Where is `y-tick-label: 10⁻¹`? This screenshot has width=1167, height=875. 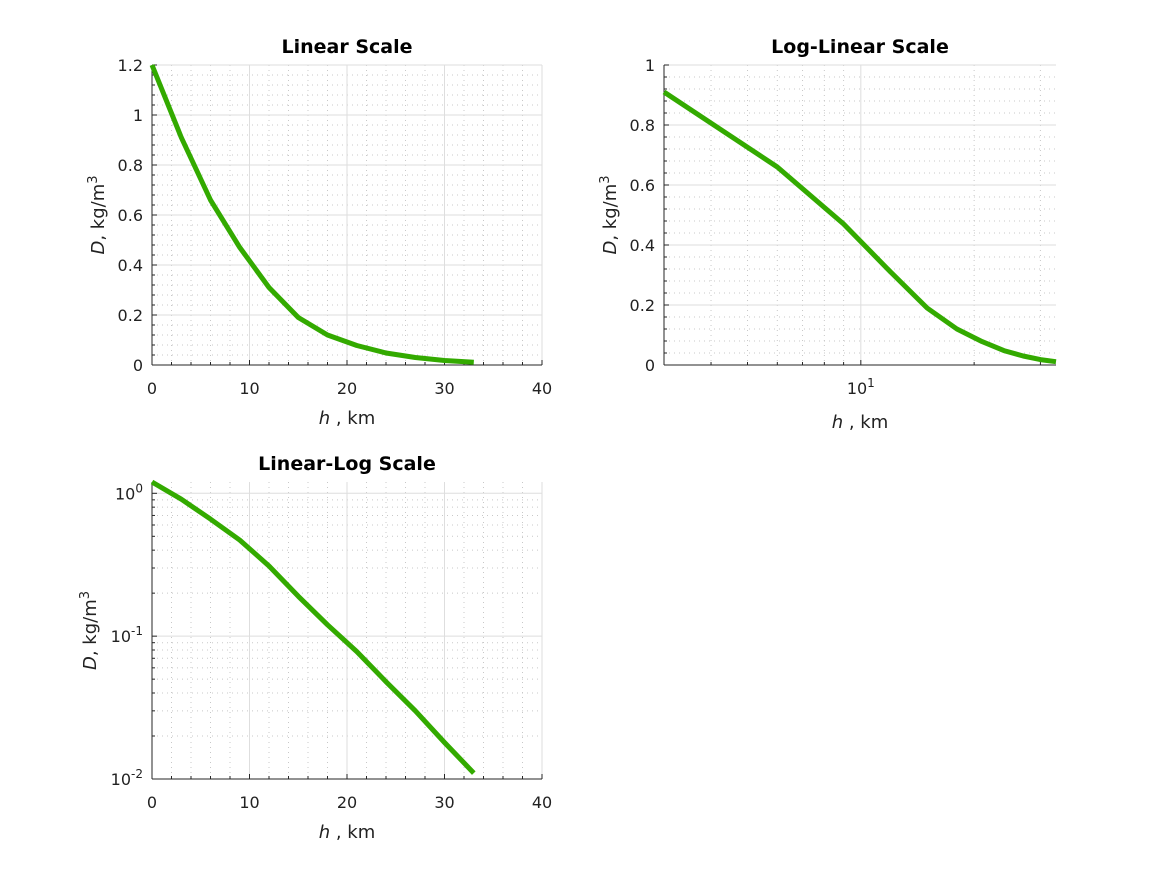 y-tick-label: 10⁻¹ is located at coordinates (127, 635).